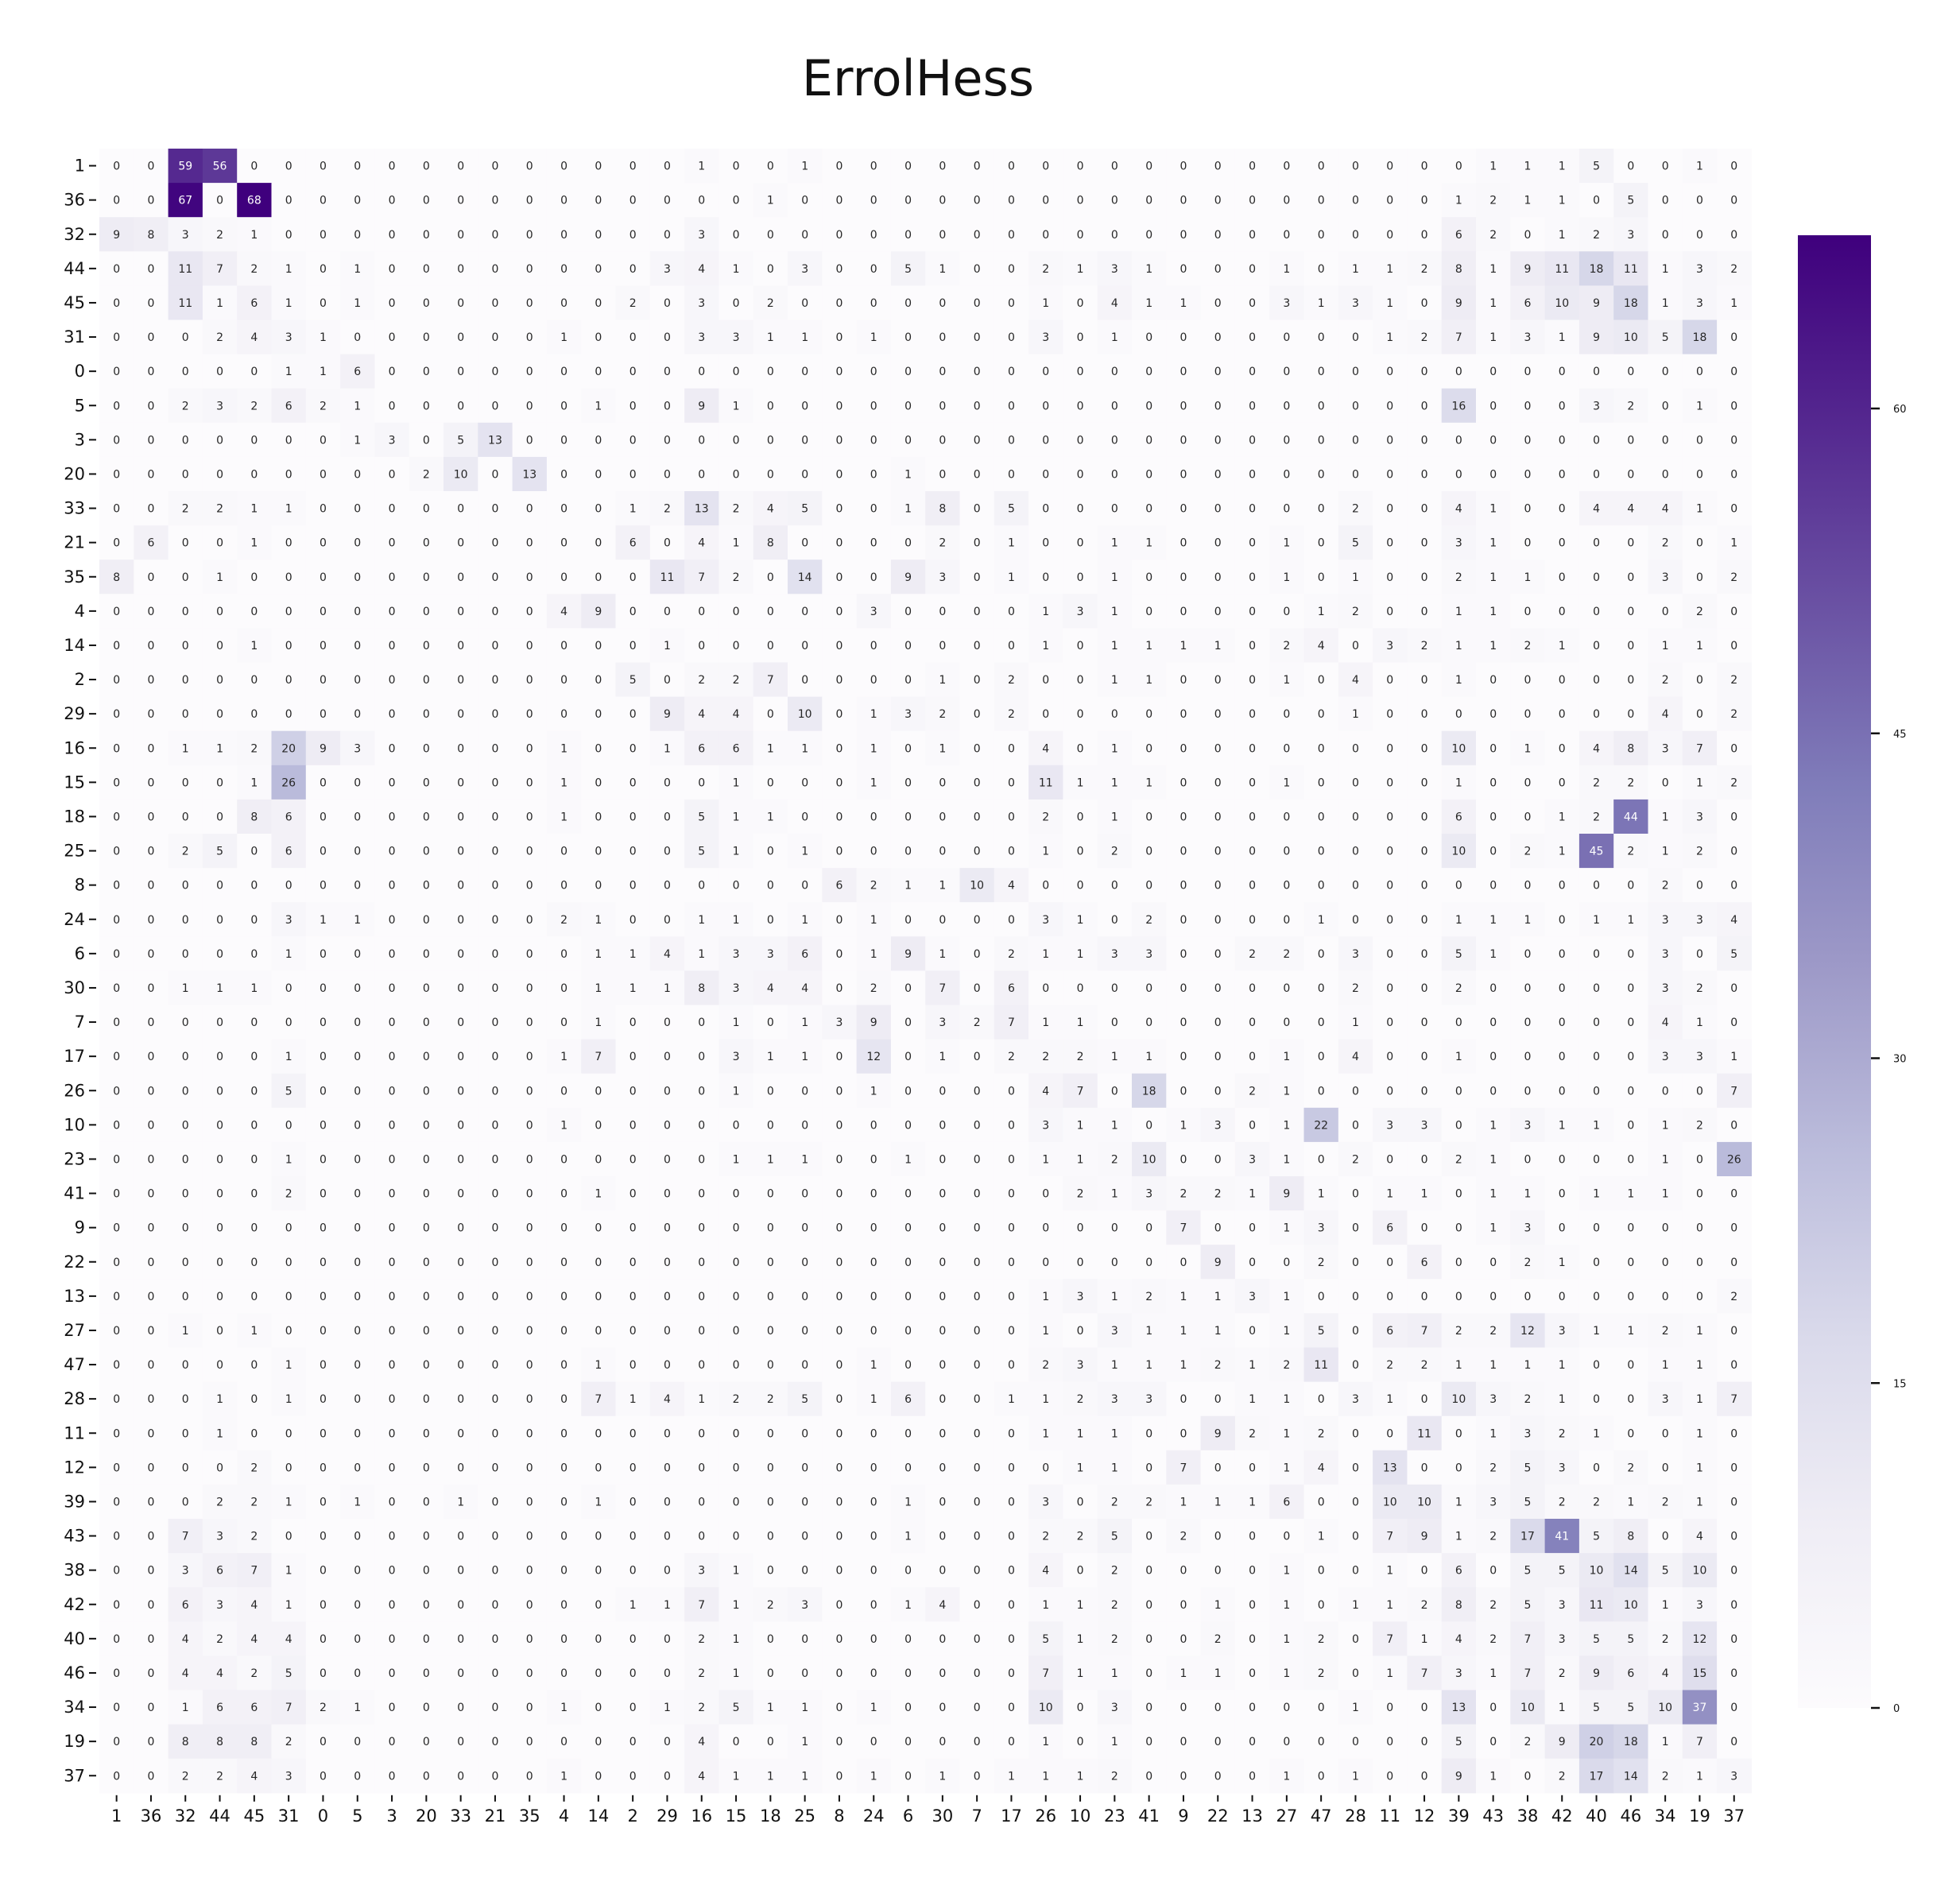 The image size is (1960, 1878). What do you see at coordinates (74, 1330) in the screenshot?
I see `y-tick-label: 27` at bounding box center [74, 1330].